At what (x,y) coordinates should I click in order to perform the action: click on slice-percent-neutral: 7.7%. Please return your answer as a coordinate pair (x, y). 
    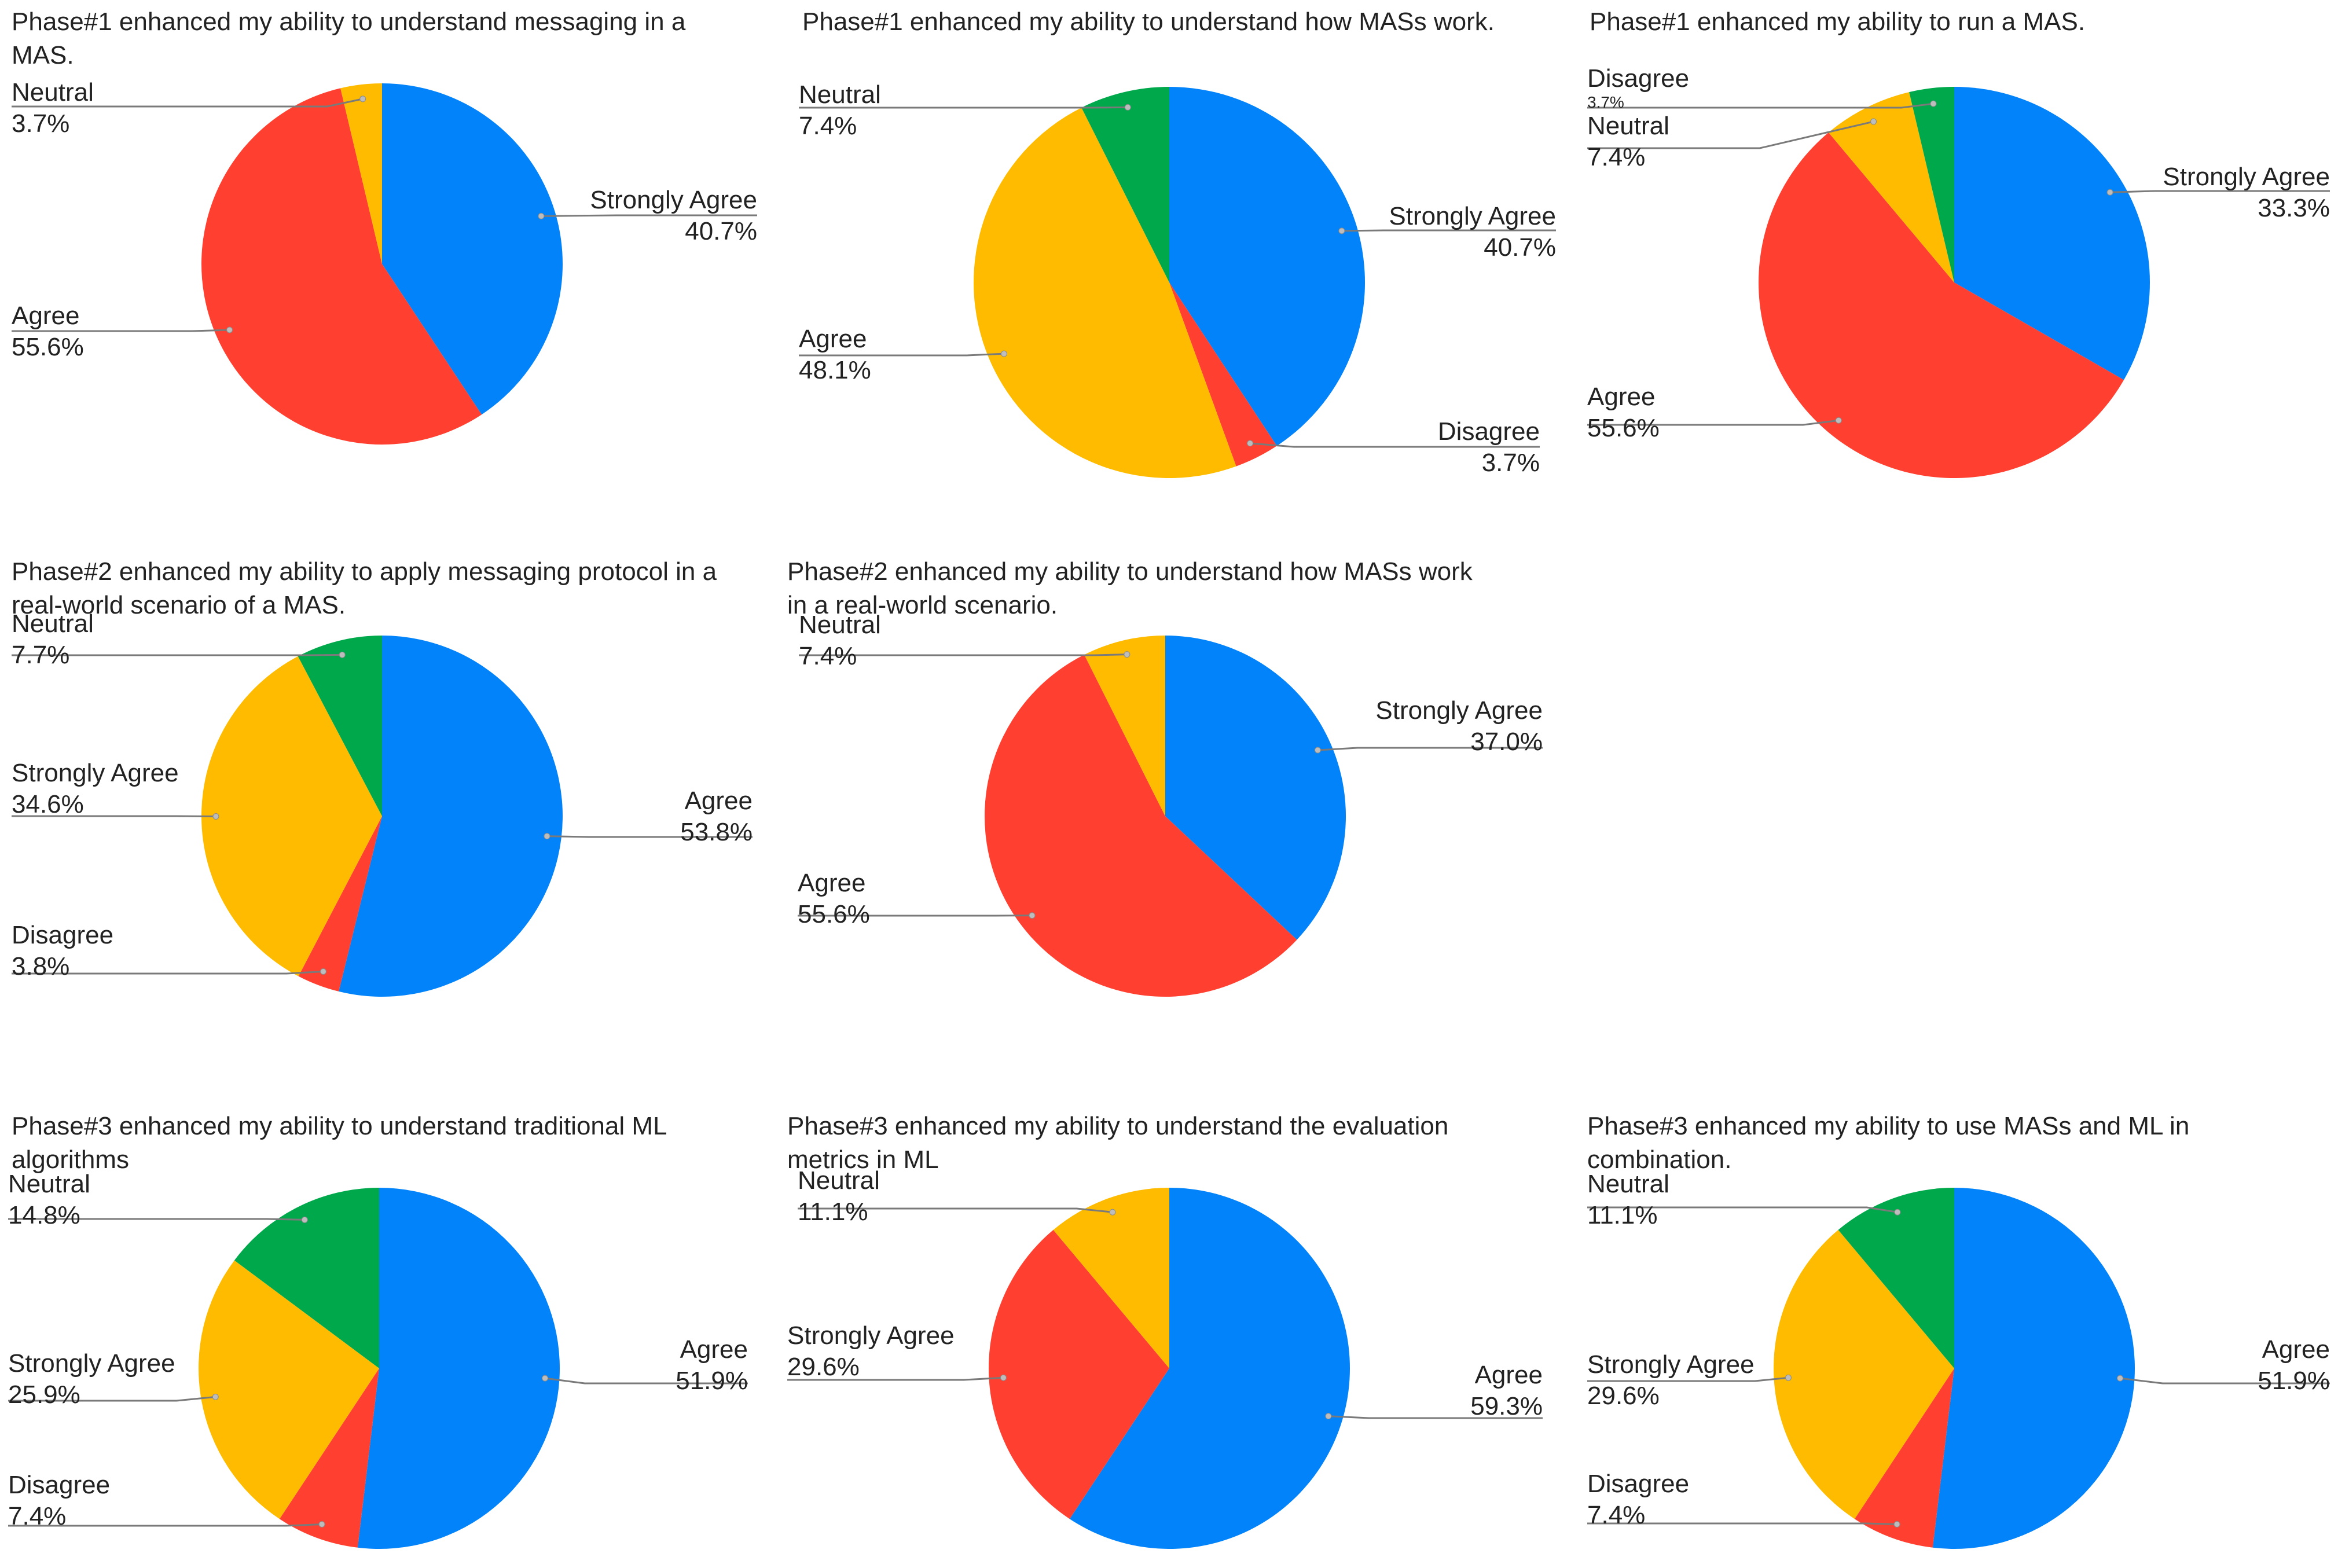
    Looking at the image, I should click on (40, 655).